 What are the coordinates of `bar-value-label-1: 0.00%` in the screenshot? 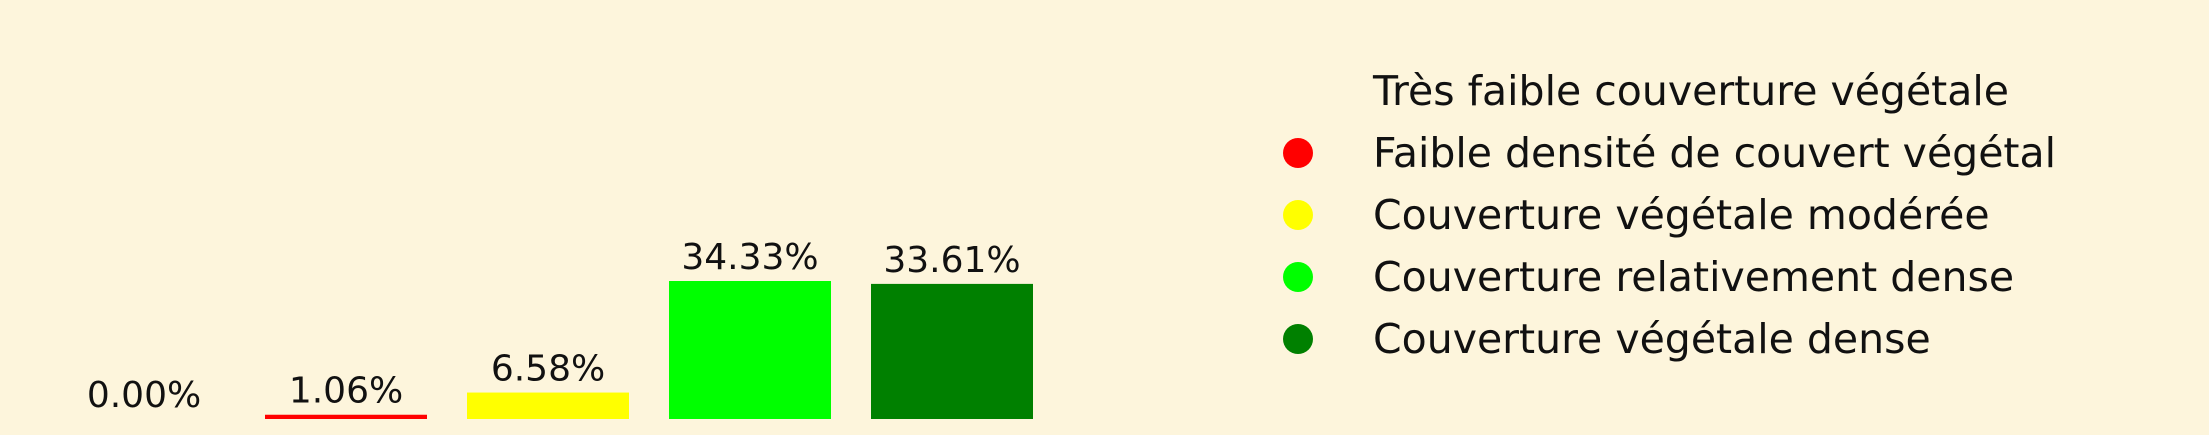 It's located at (144, 395).